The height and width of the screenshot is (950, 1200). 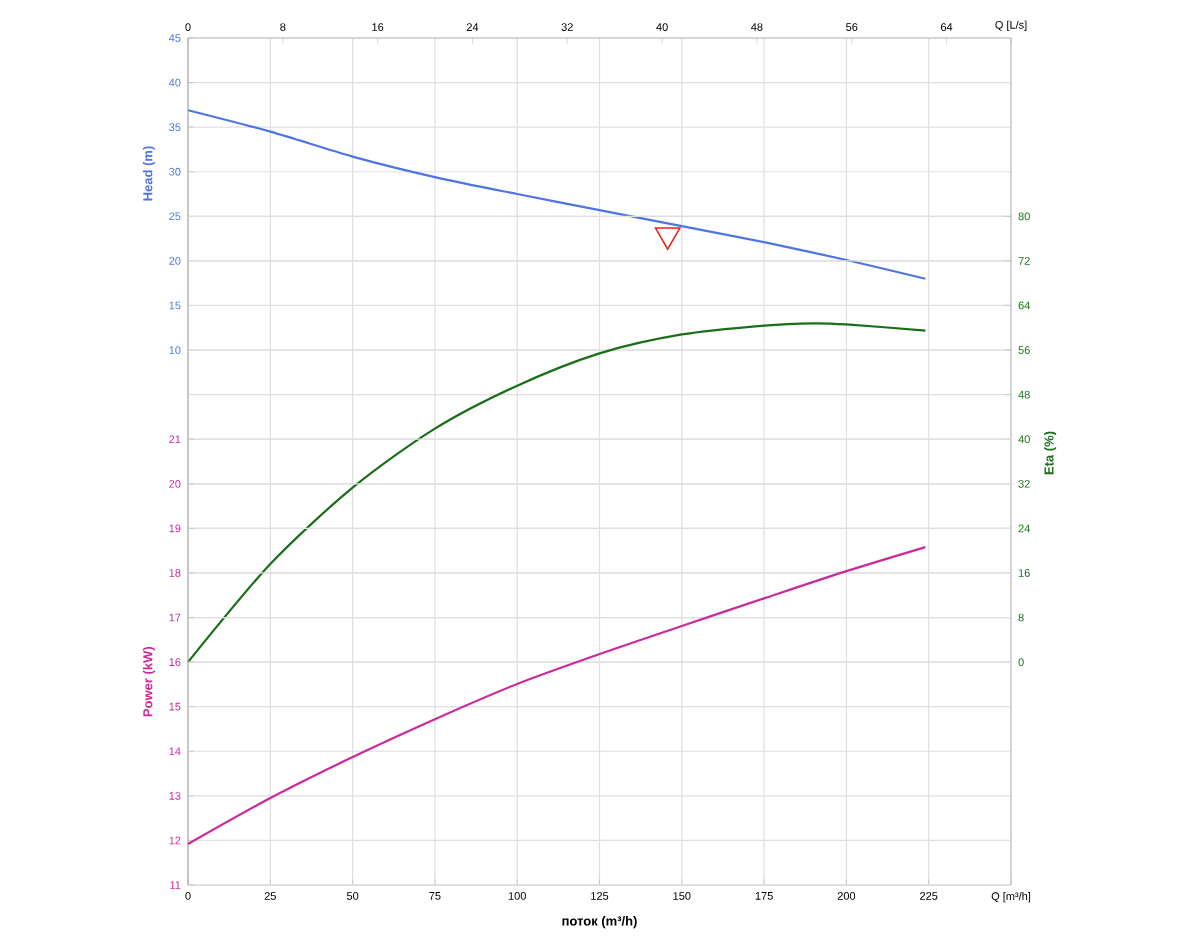 I want to click on x-tick-label: 200, so click(x=846, y=896).